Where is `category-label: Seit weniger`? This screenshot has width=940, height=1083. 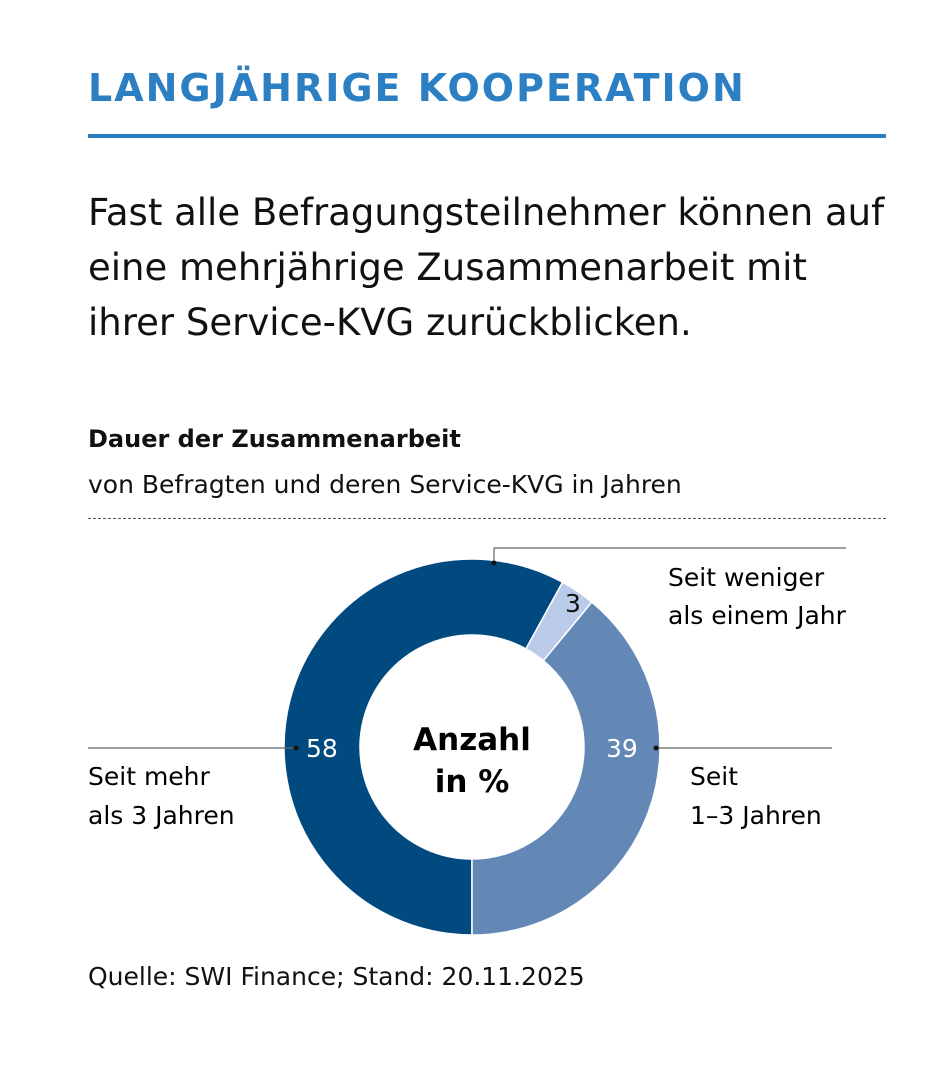 category-label: Seit weniger is located at coordinates (746, 577).